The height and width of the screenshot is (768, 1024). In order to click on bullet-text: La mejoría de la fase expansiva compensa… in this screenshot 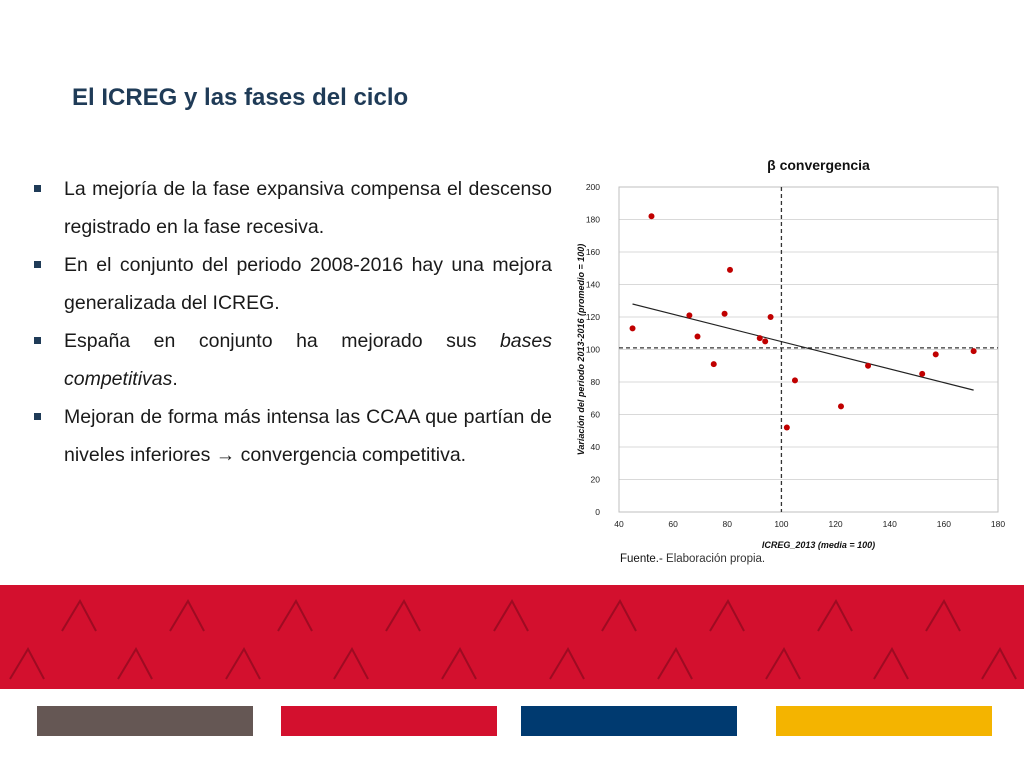, I will do `click(308, 208)`.